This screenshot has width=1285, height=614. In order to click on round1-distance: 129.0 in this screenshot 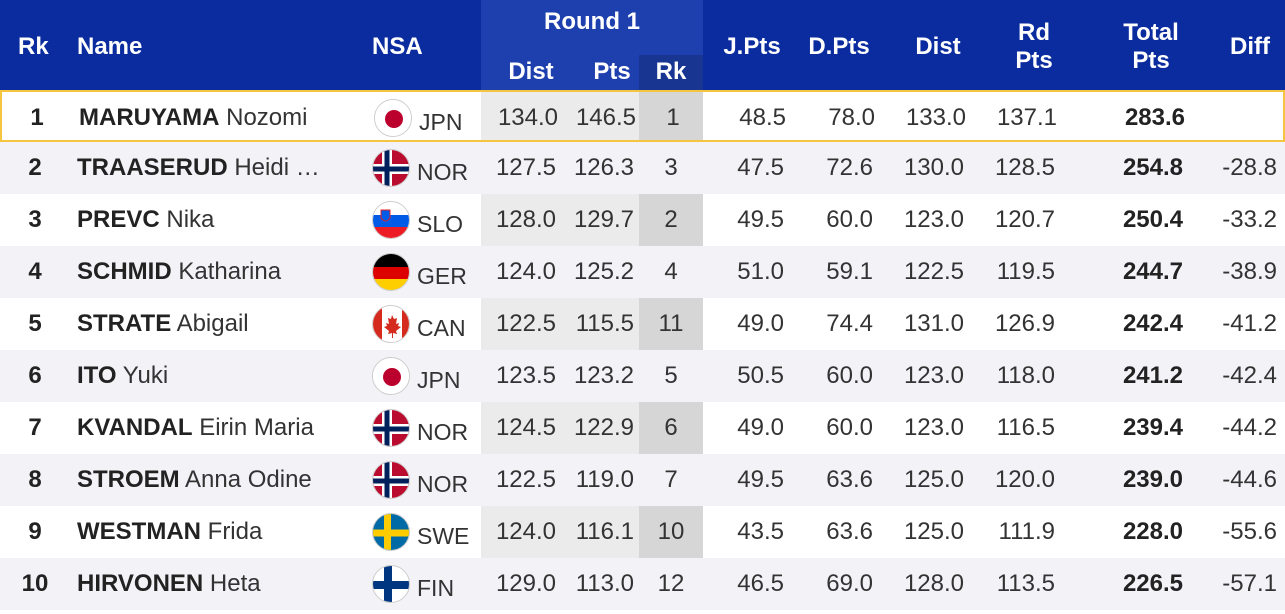, I will do `click(525, 583)`.